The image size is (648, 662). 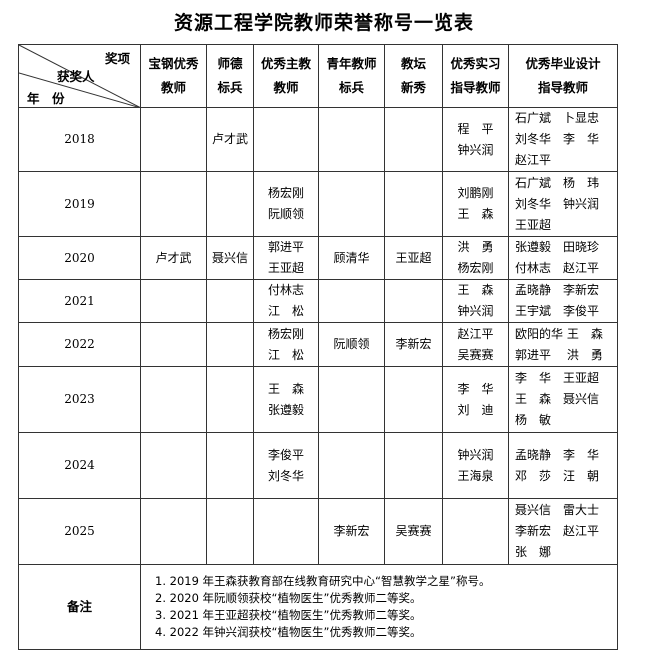 I want to click on column-header-line: 师德, so click(x=230, y=63).